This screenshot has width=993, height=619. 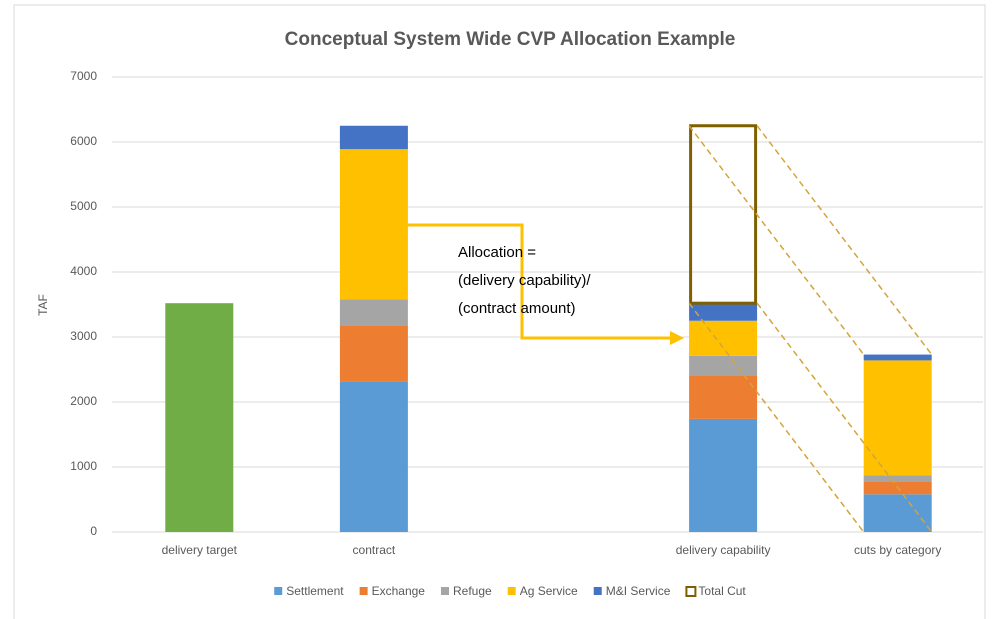 What do you see at coordinates (83, 76) in the screenshot?
I see `y-tick-label: 7000` at bounding box center [83, 76].